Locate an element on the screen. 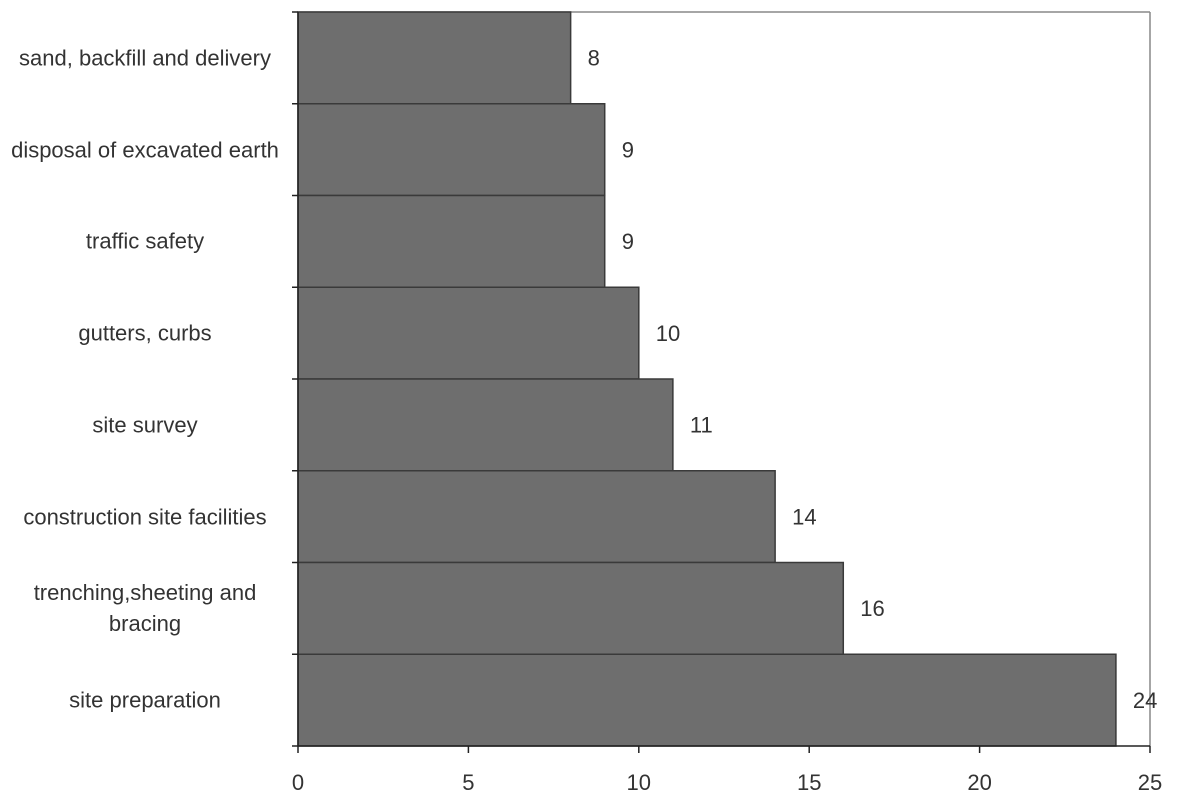 This screenshot has height=795, width=1177. value-label: 10 is located at coordinates (668, 333).